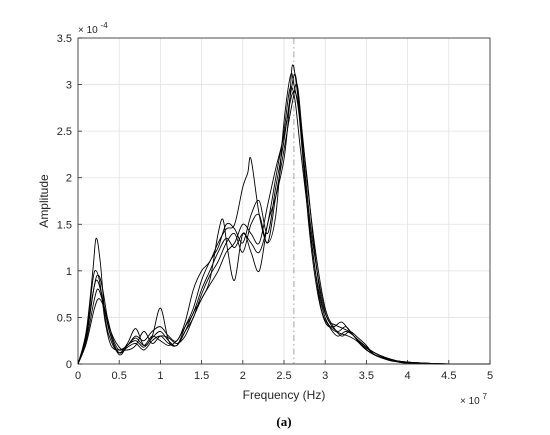  I want to click on y-tick-label: 2, so click(69, 179).